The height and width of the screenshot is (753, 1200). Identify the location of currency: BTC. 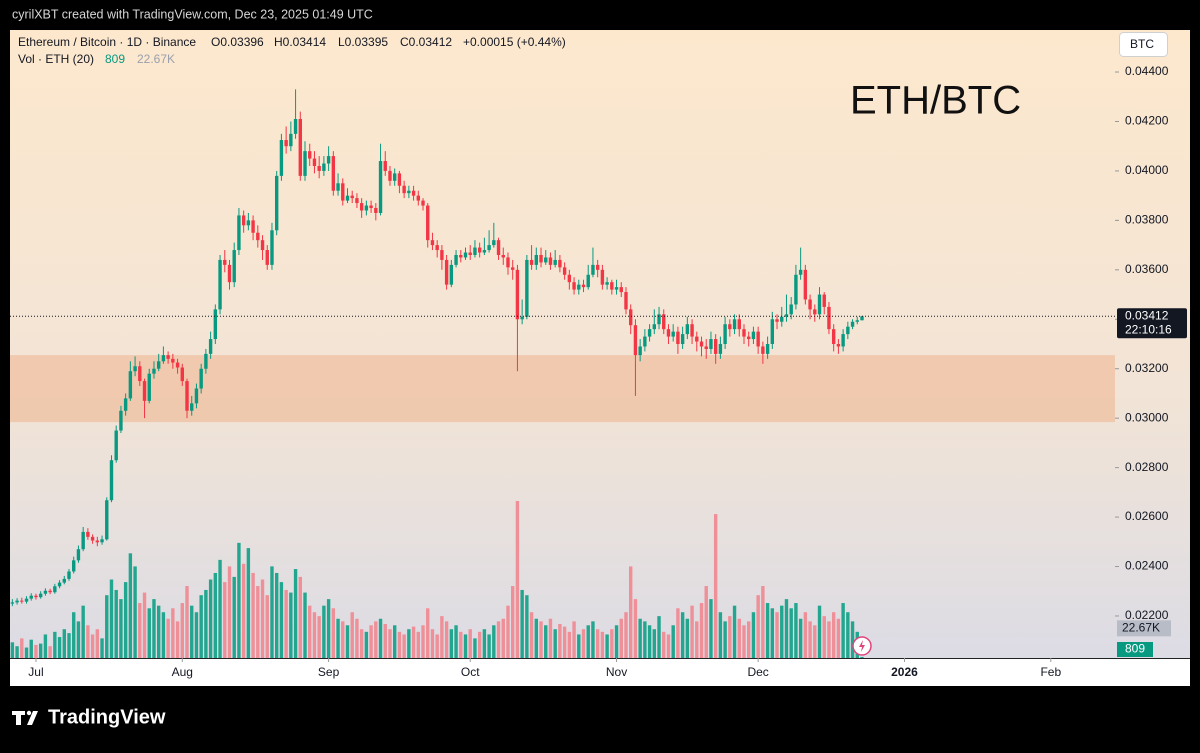
(1142, 44).